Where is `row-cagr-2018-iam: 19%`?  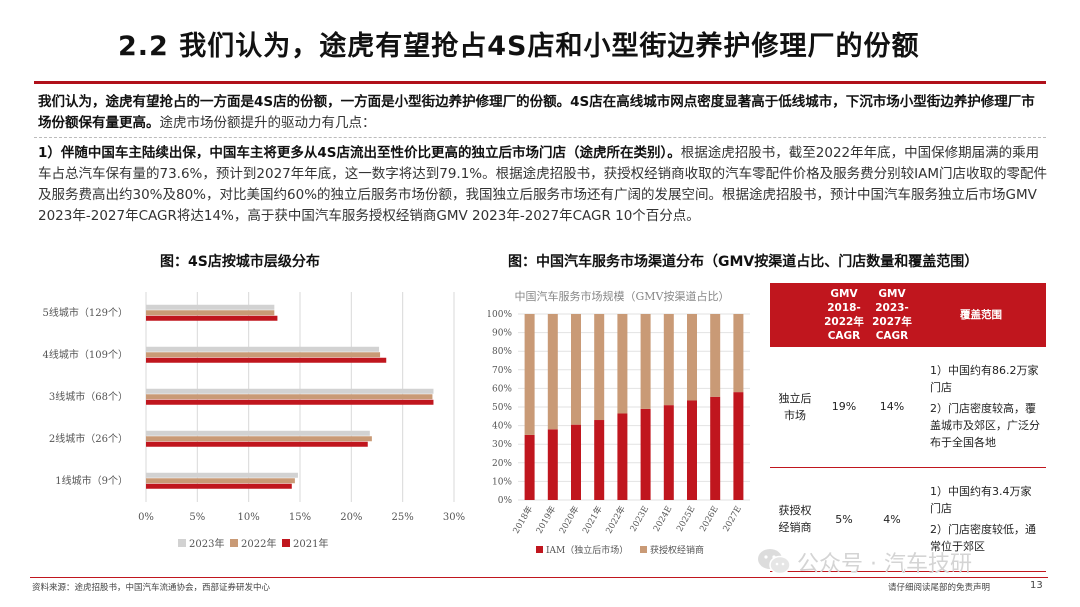 row-cagr-2018-iam: 19% is located at coordinates (844, 407).